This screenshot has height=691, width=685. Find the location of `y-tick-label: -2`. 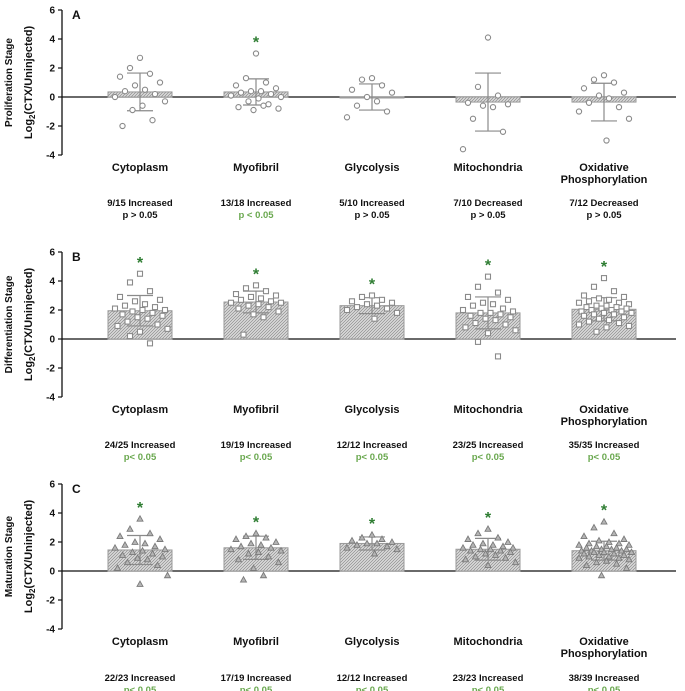

y-tick-label: -2 is located at coordinates (50, 369).